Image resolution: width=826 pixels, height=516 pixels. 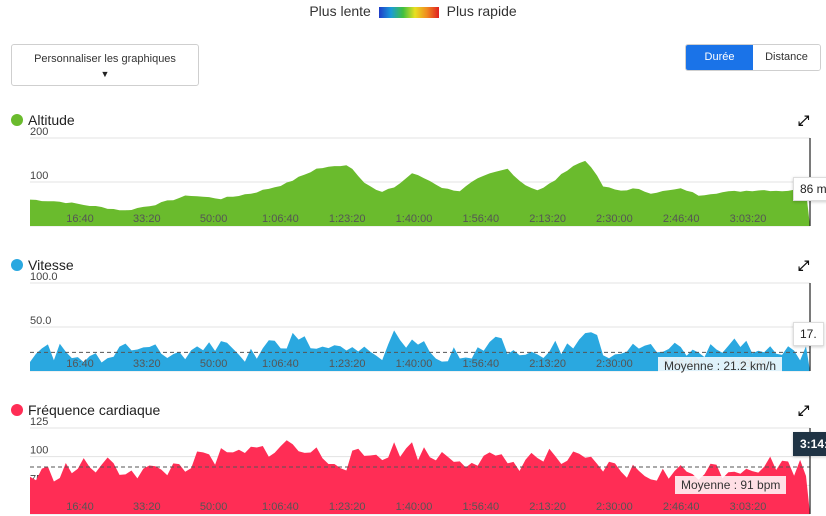 I want to click on altitude-dot-icon, so click(x=17, y=120).